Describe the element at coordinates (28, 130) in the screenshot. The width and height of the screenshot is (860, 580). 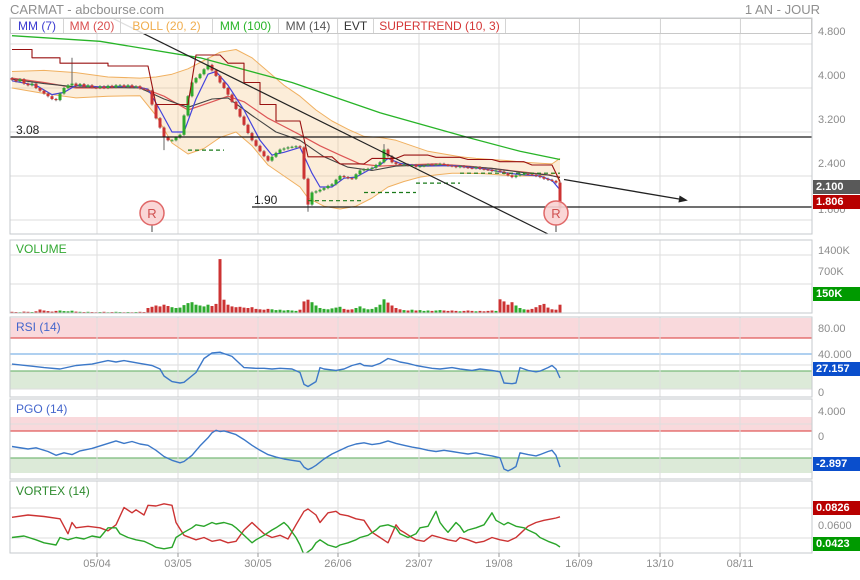
I see `resistance-level-label: 3.08` at that location.